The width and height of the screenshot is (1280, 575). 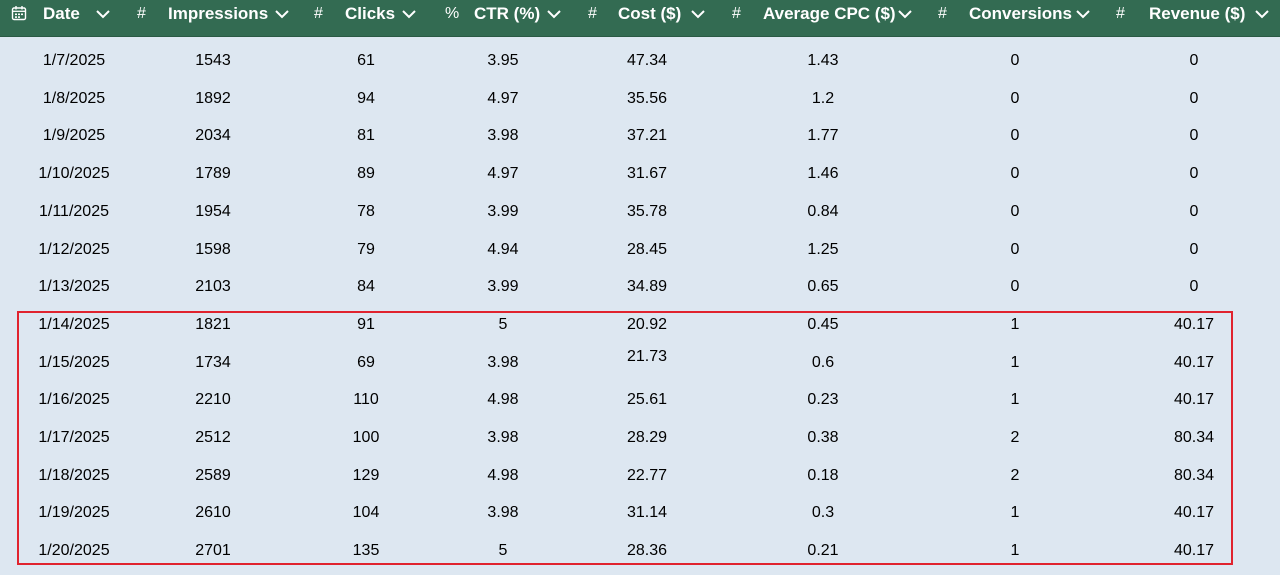 I want to click on cell-cpc: 1.43, so click(x=823, y=60).